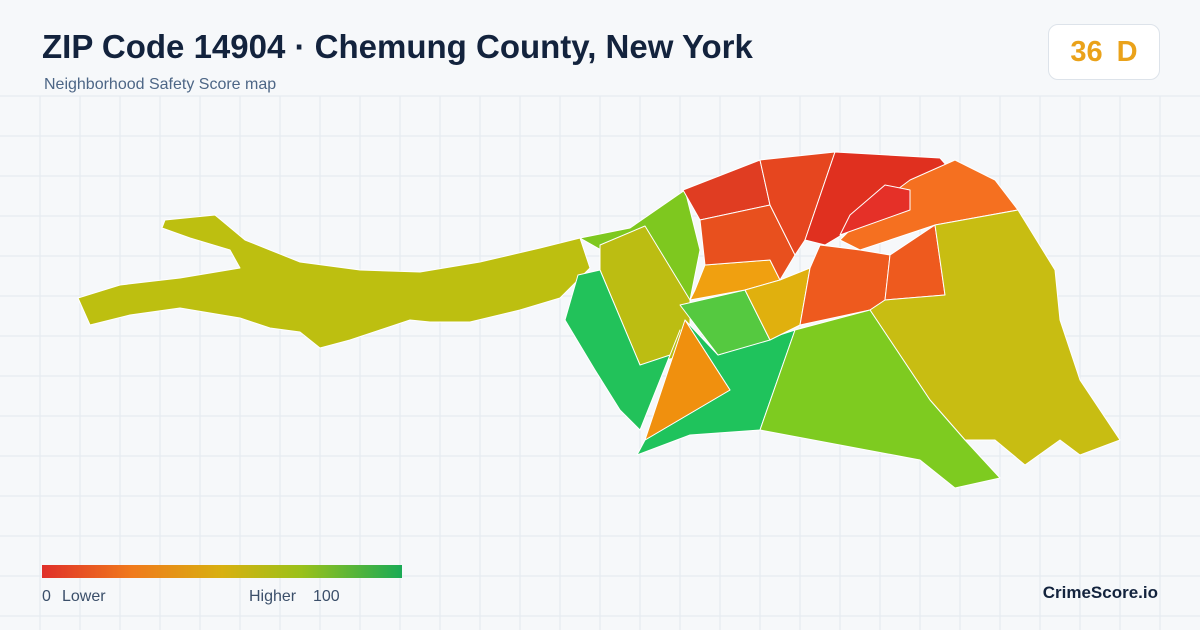  What do you see at coordinates (273, 596) in the screenshot?
I see `legend-max-label: Higher` at bounding box center [273, 596].